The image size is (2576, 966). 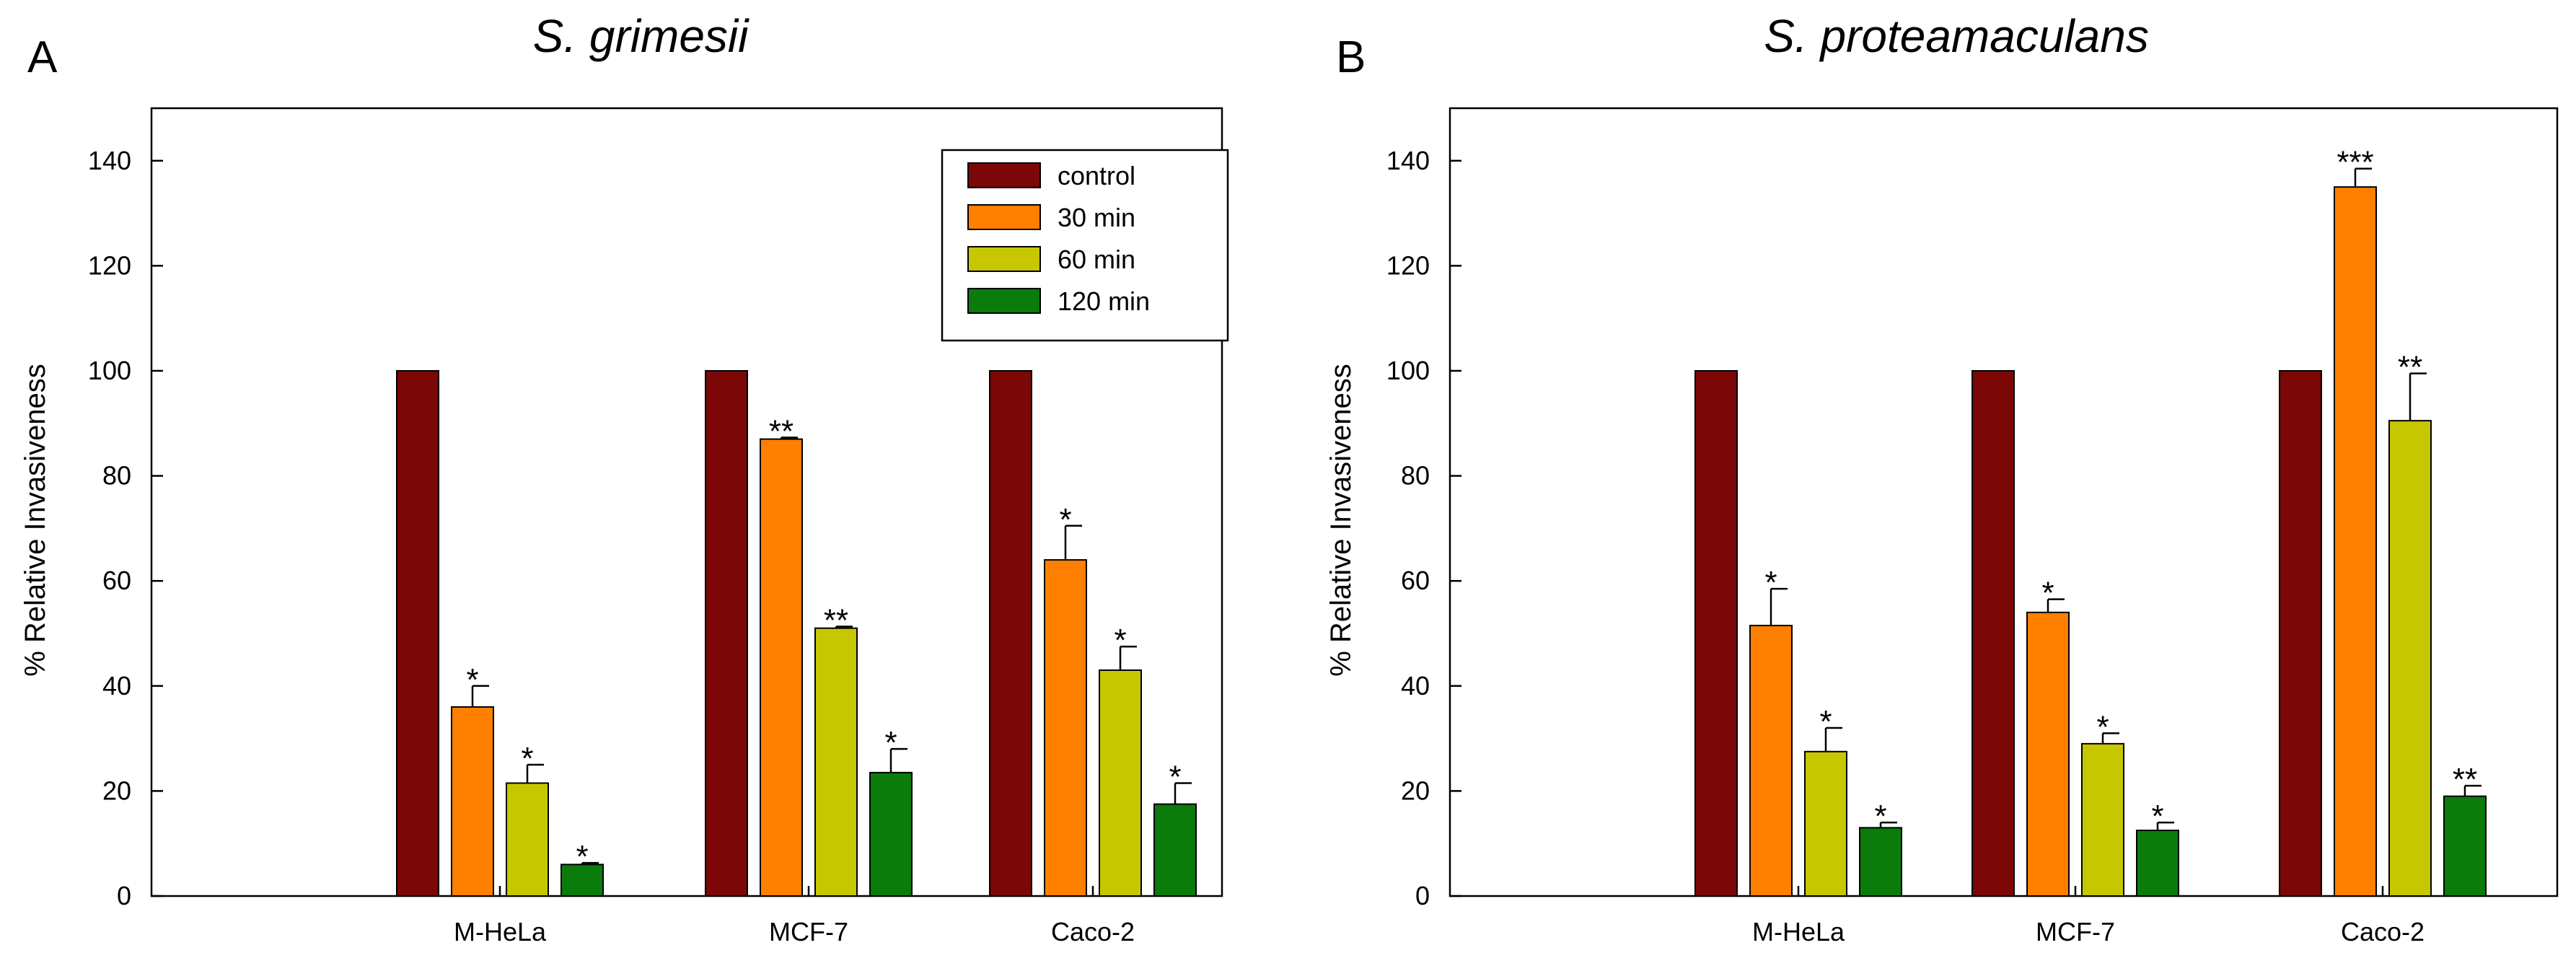 What do you see at coordinates (35, 520) in the screenshot?
I see `panel-a-ylabel: % Relative Invasiveness` at bounding box center [35, 520].